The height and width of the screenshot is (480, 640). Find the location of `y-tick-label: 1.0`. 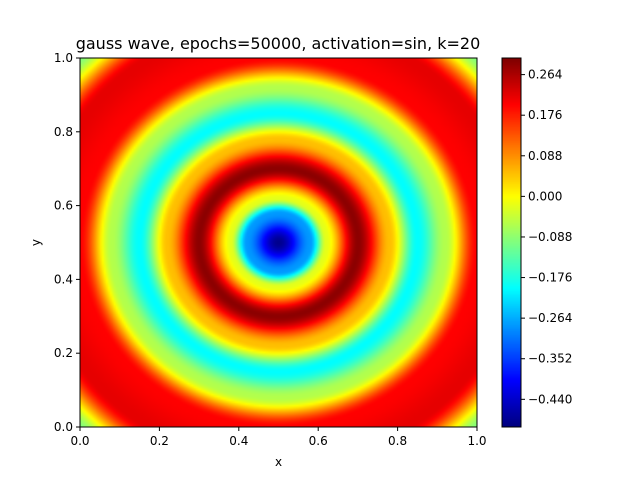

y-tick-label: 1.0 is located at coordinates (63, 58).